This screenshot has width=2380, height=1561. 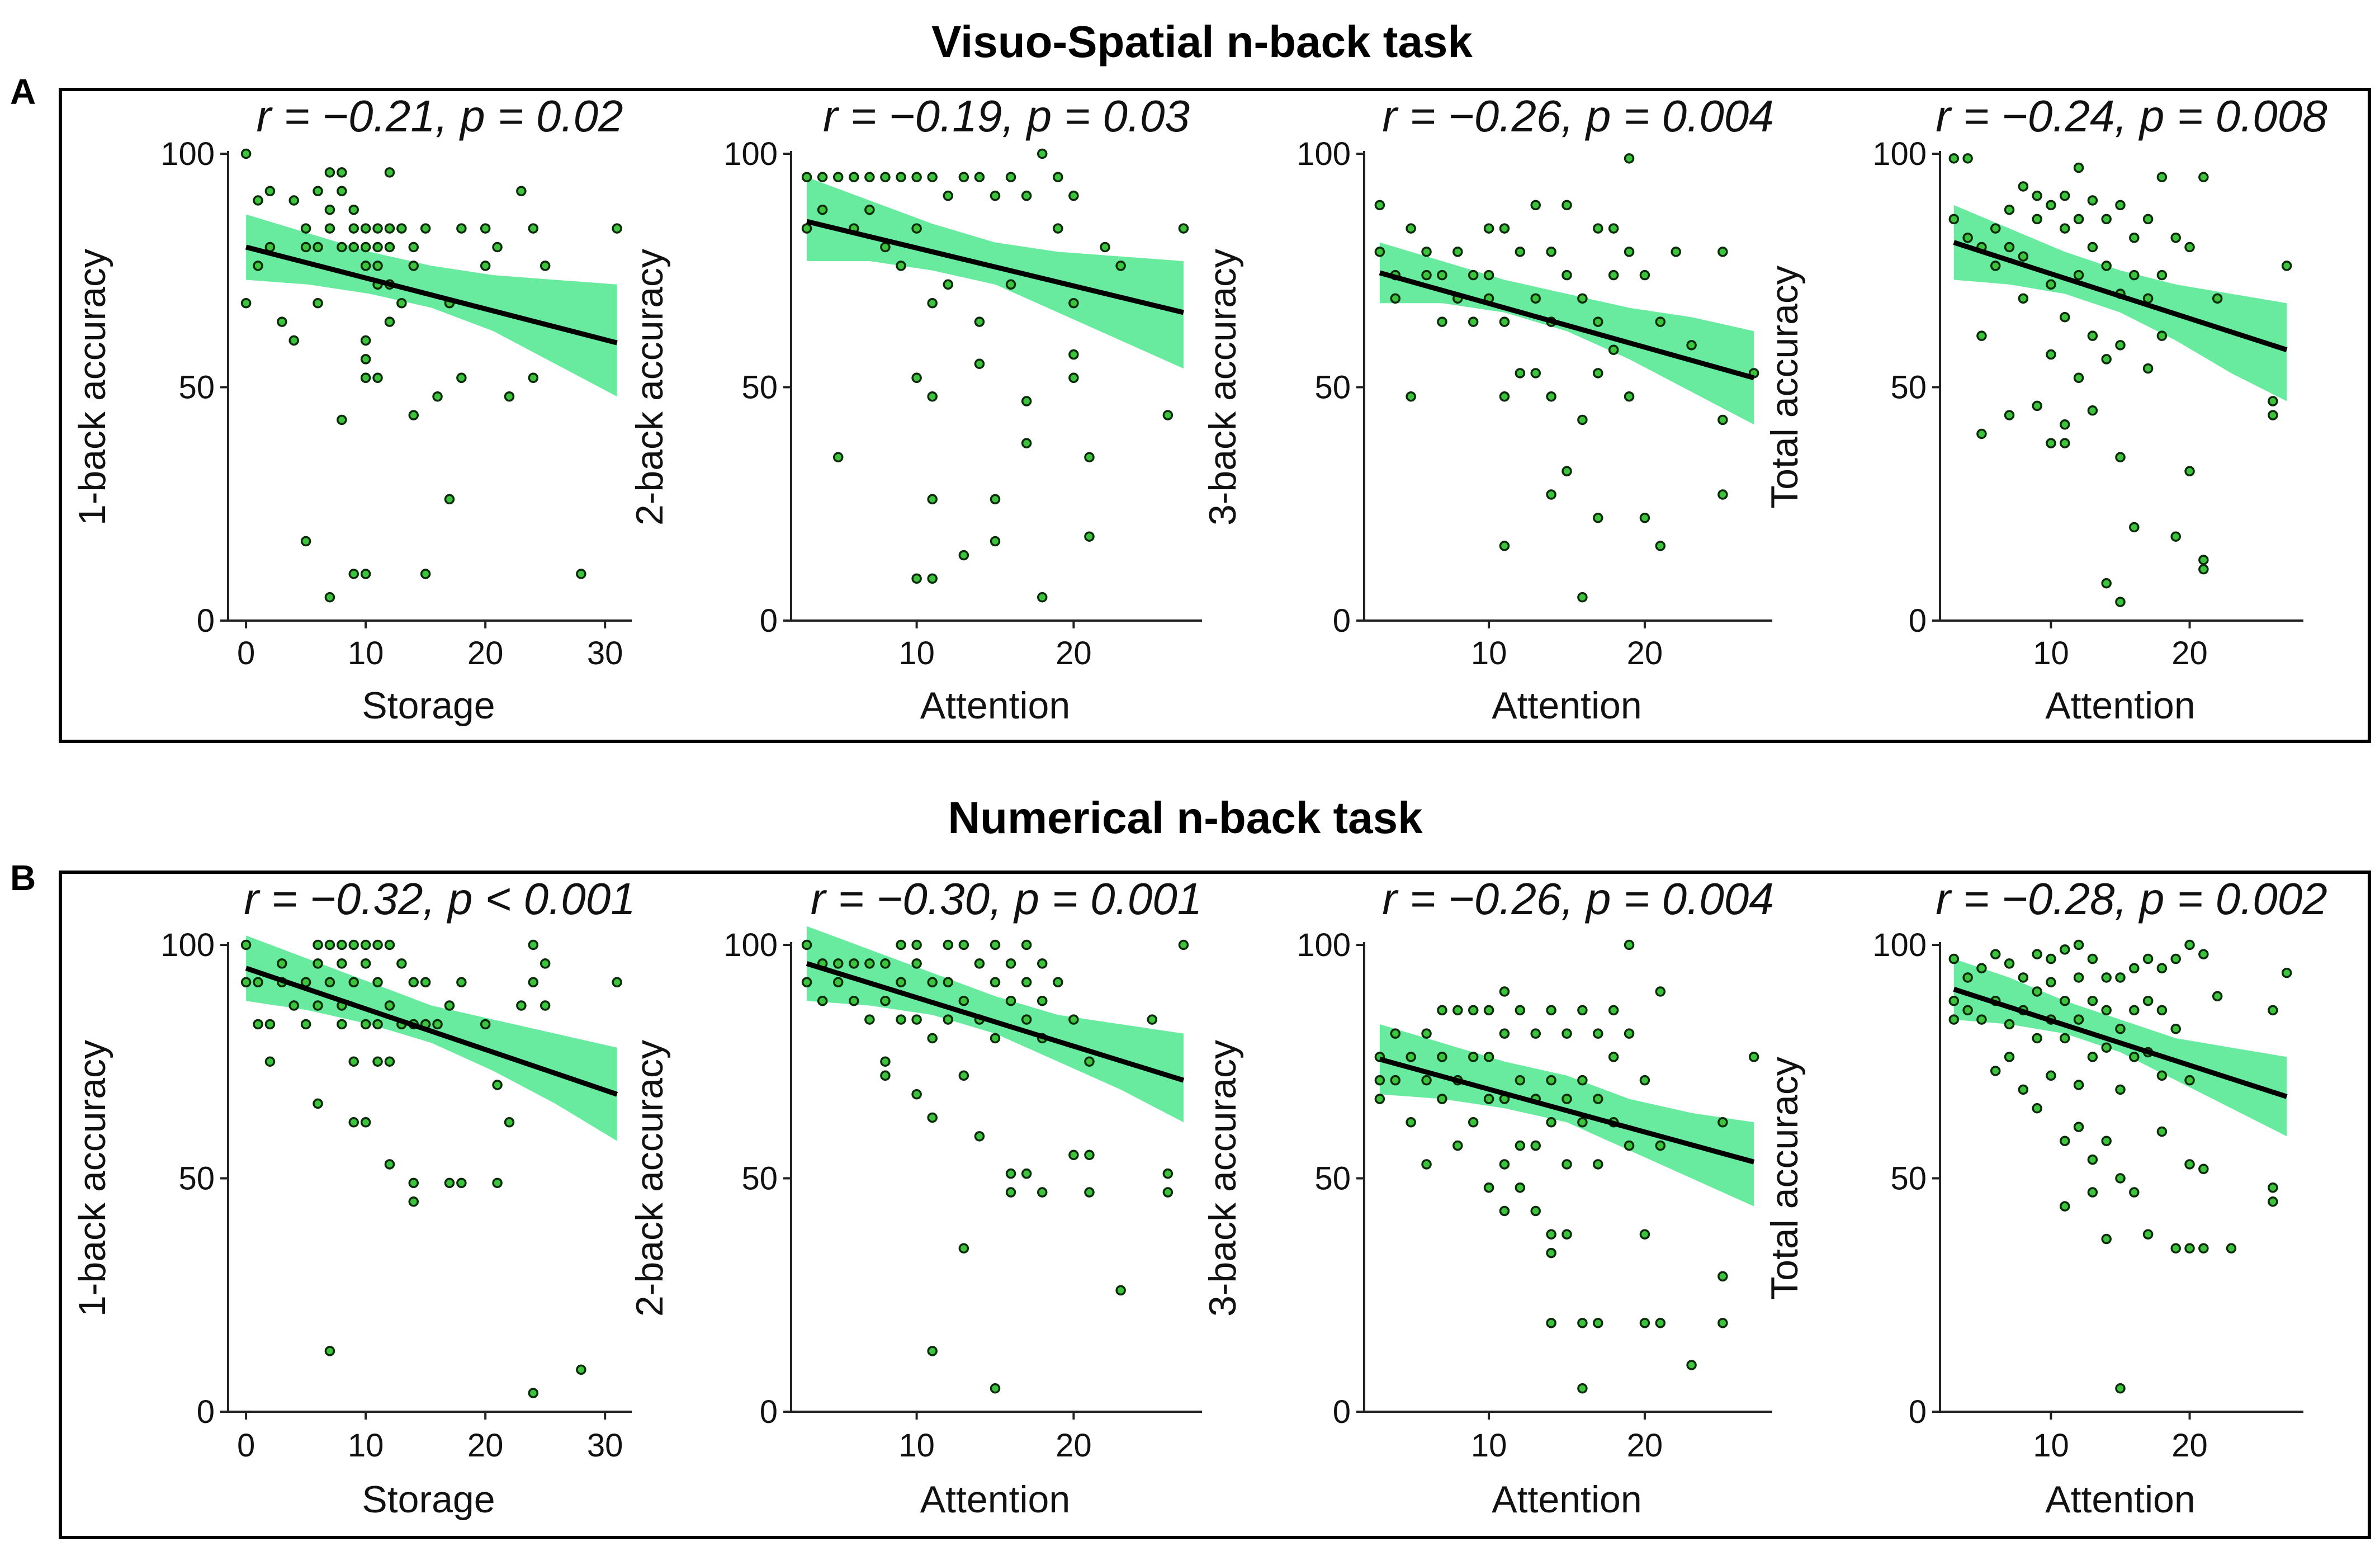 What do you see at coordinates (1578, 116) in the screenshot?
I see `correlation-annotation: r = −0.26, p = 0.004` at bounding box center [1578, 116].